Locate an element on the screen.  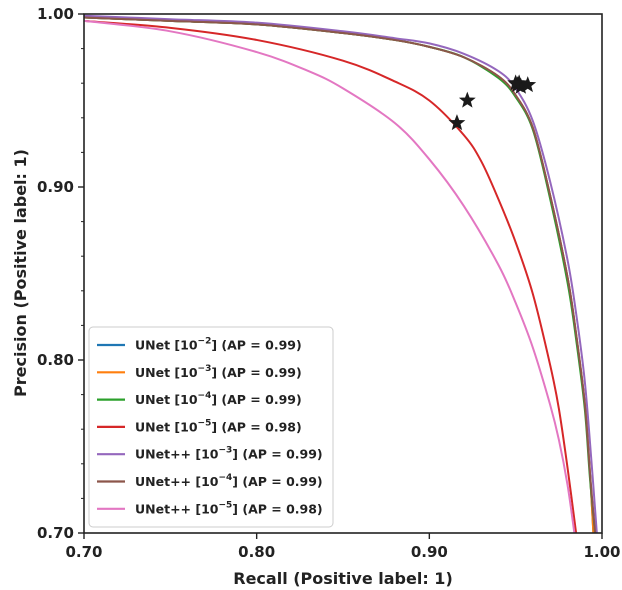
legend-box is located at coordinates (211, 427).